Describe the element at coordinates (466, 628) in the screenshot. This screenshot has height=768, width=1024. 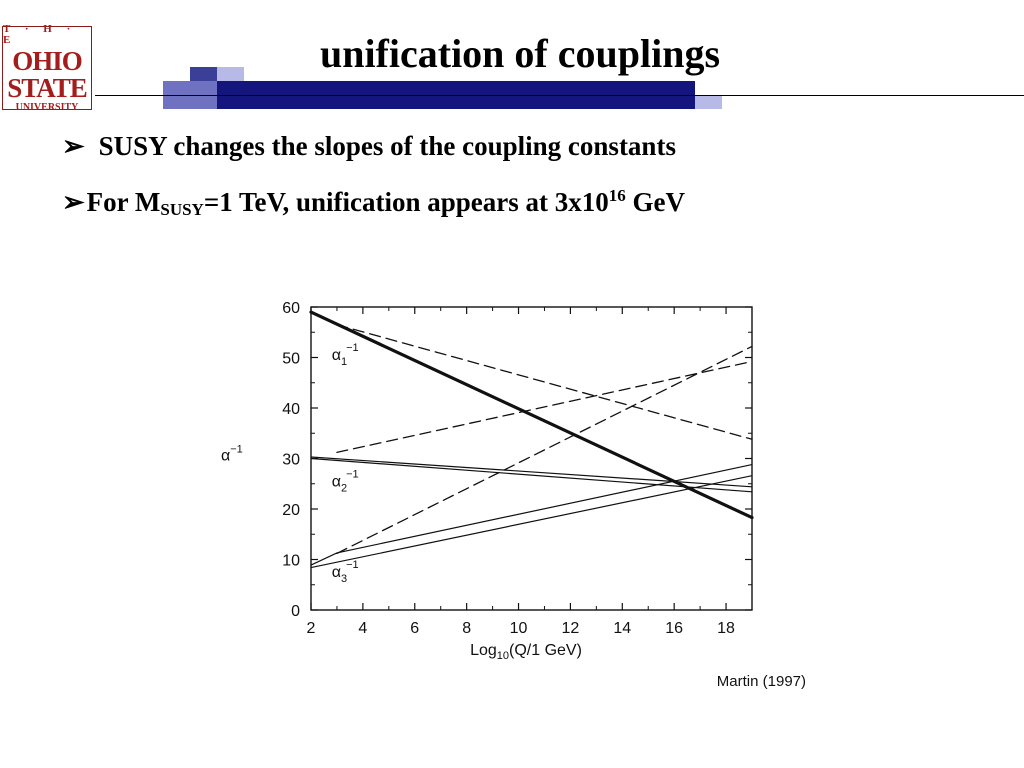
I see `x-tick-label: 8` at that location.